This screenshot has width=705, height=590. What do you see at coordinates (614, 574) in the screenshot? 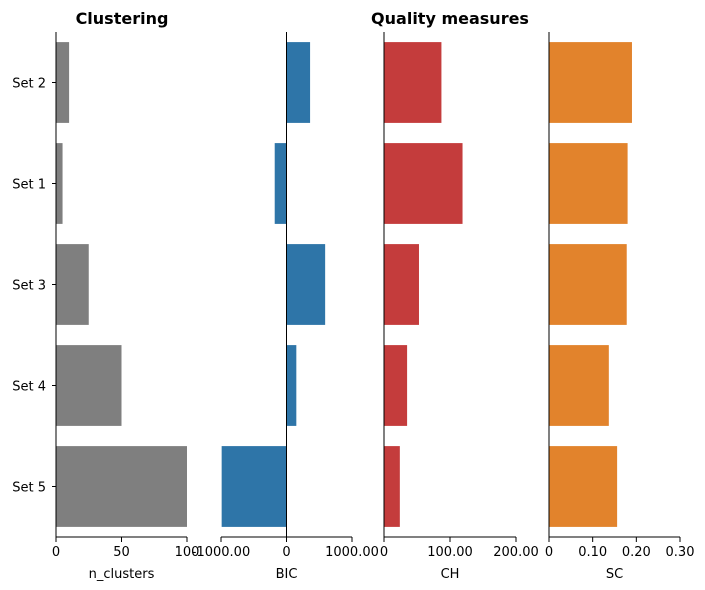
I see `x-axis-label: SC` at bounding box center [614, 574].